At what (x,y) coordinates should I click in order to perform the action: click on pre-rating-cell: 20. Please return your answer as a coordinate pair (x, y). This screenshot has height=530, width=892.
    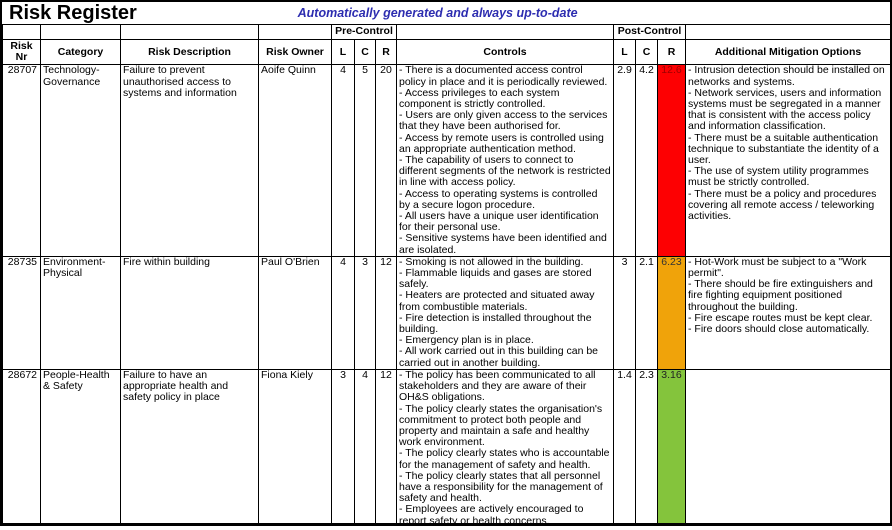
    Looking at the image, I should click on (386, 160).